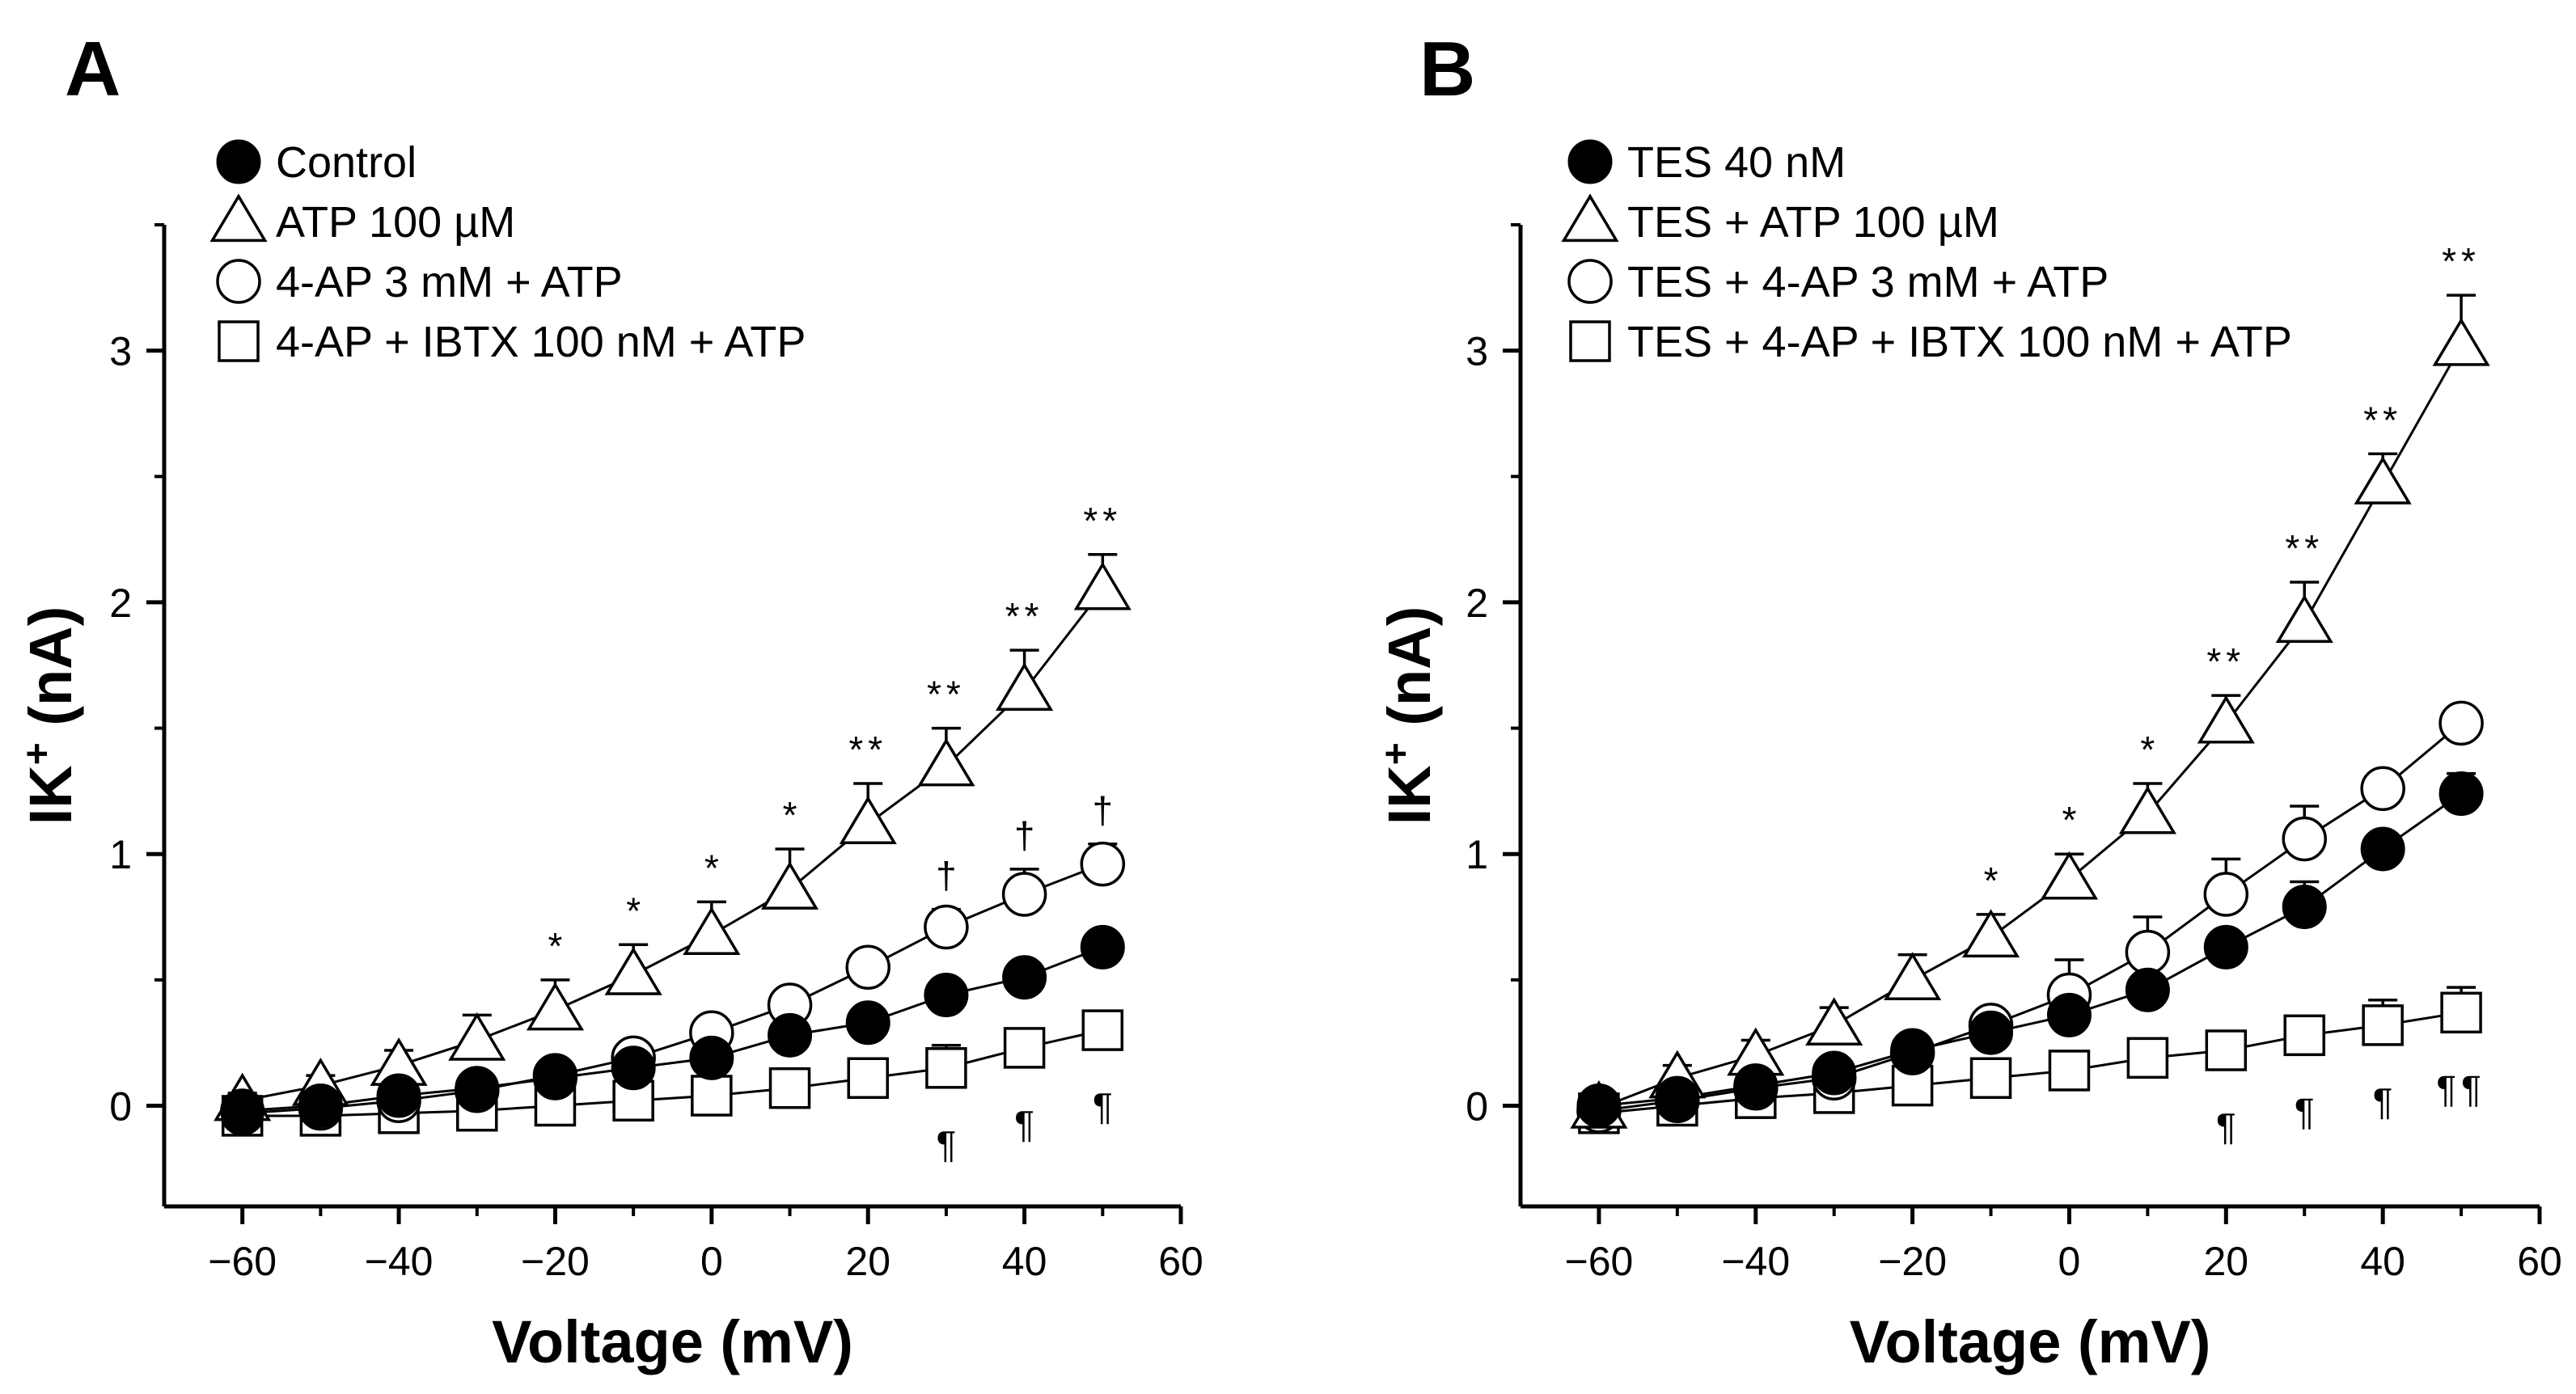  What do you see at coordinates (120, 603) in the screenshot?
I see `y-tick-label: 2` at bounding box center [120, 603].